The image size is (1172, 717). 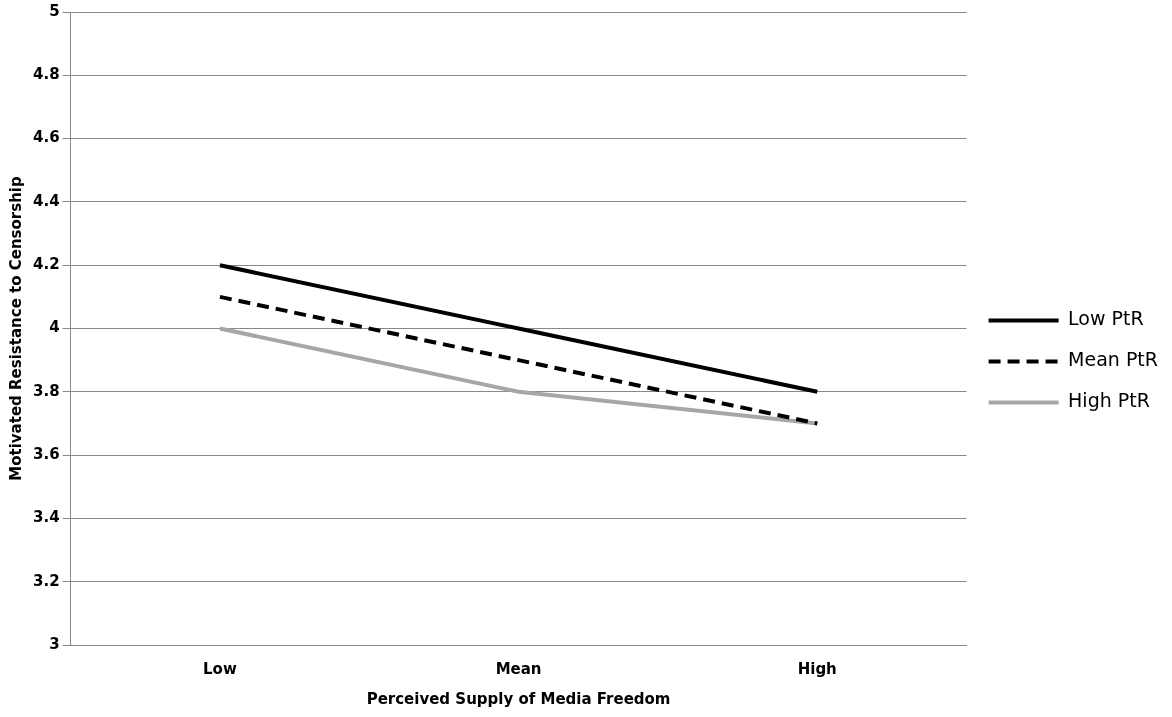 What do you see at coordinates (46, 137) in the screenshot?
I see `y-tick-label: 4.6` at bounding box center [46, 137].